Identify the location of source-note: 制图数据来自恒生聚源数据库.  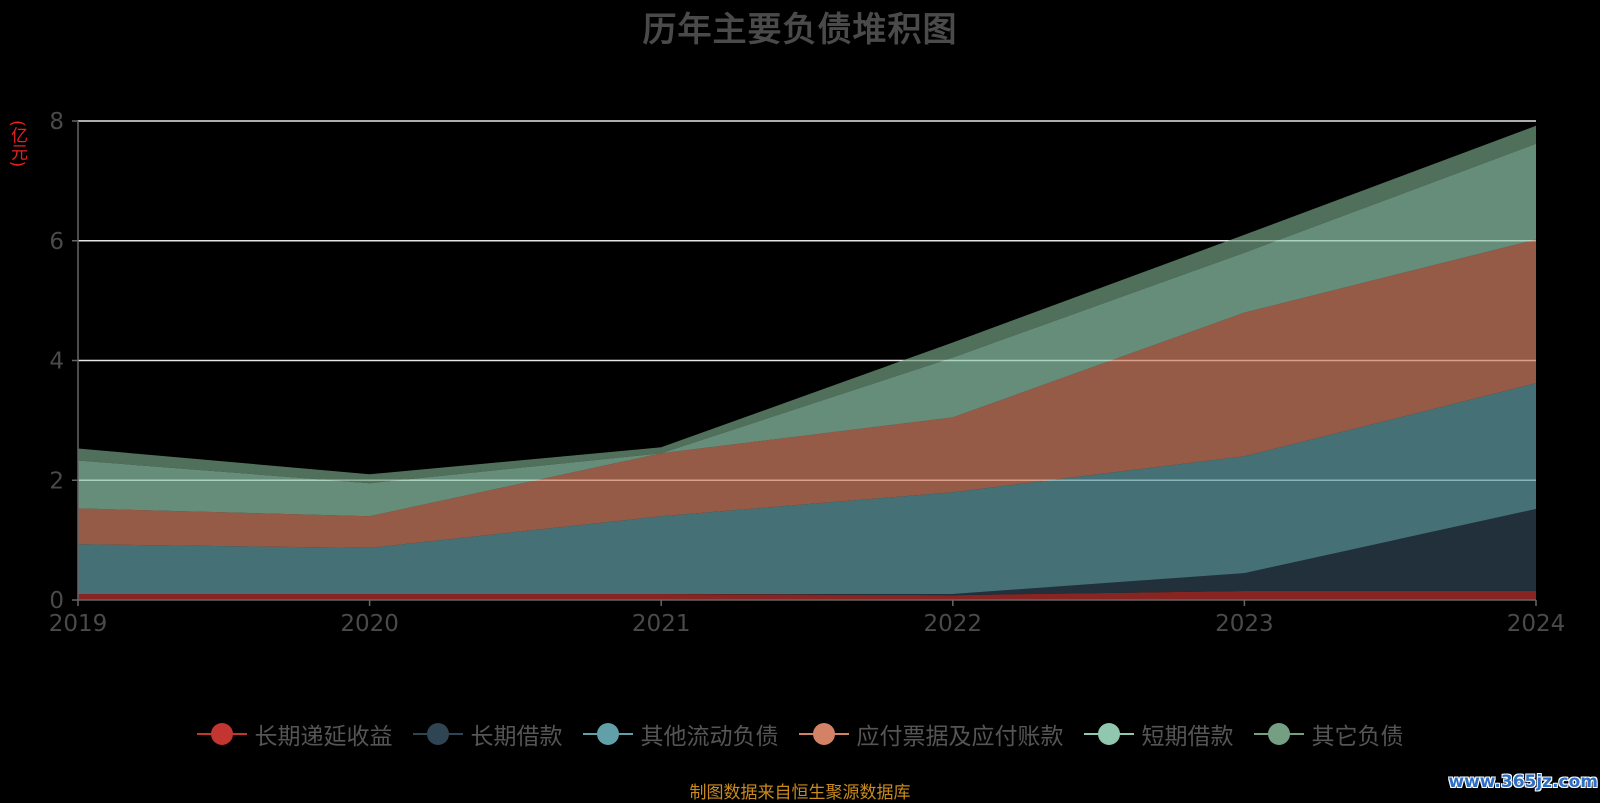
(800, 793).